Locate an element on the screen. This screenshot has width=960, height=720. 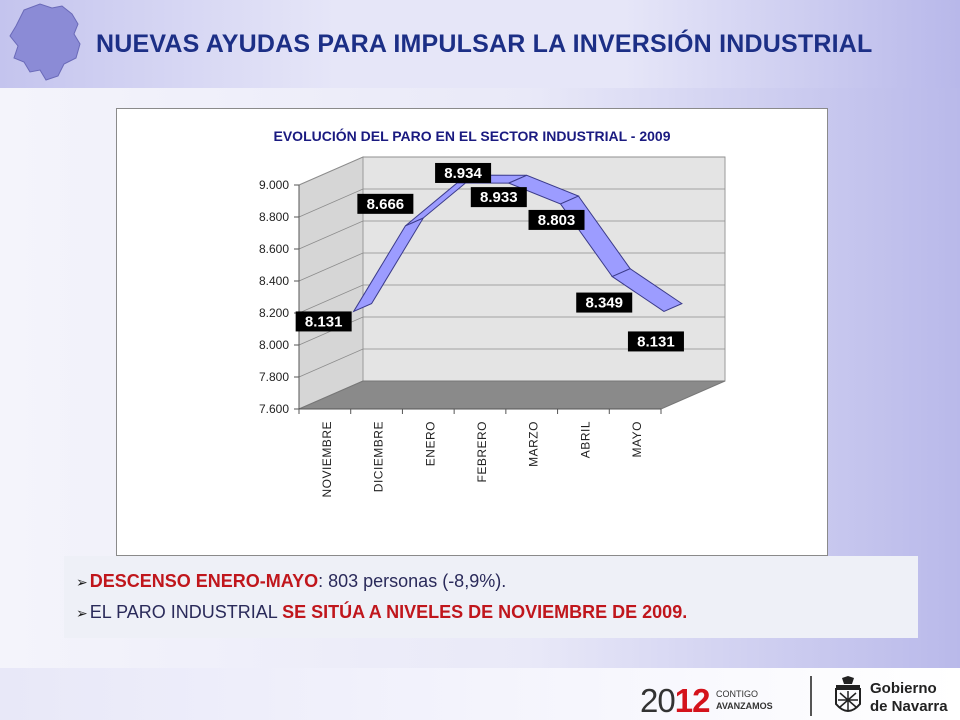
gov-line-1: Gobierno is located at coordinates (903, 688).